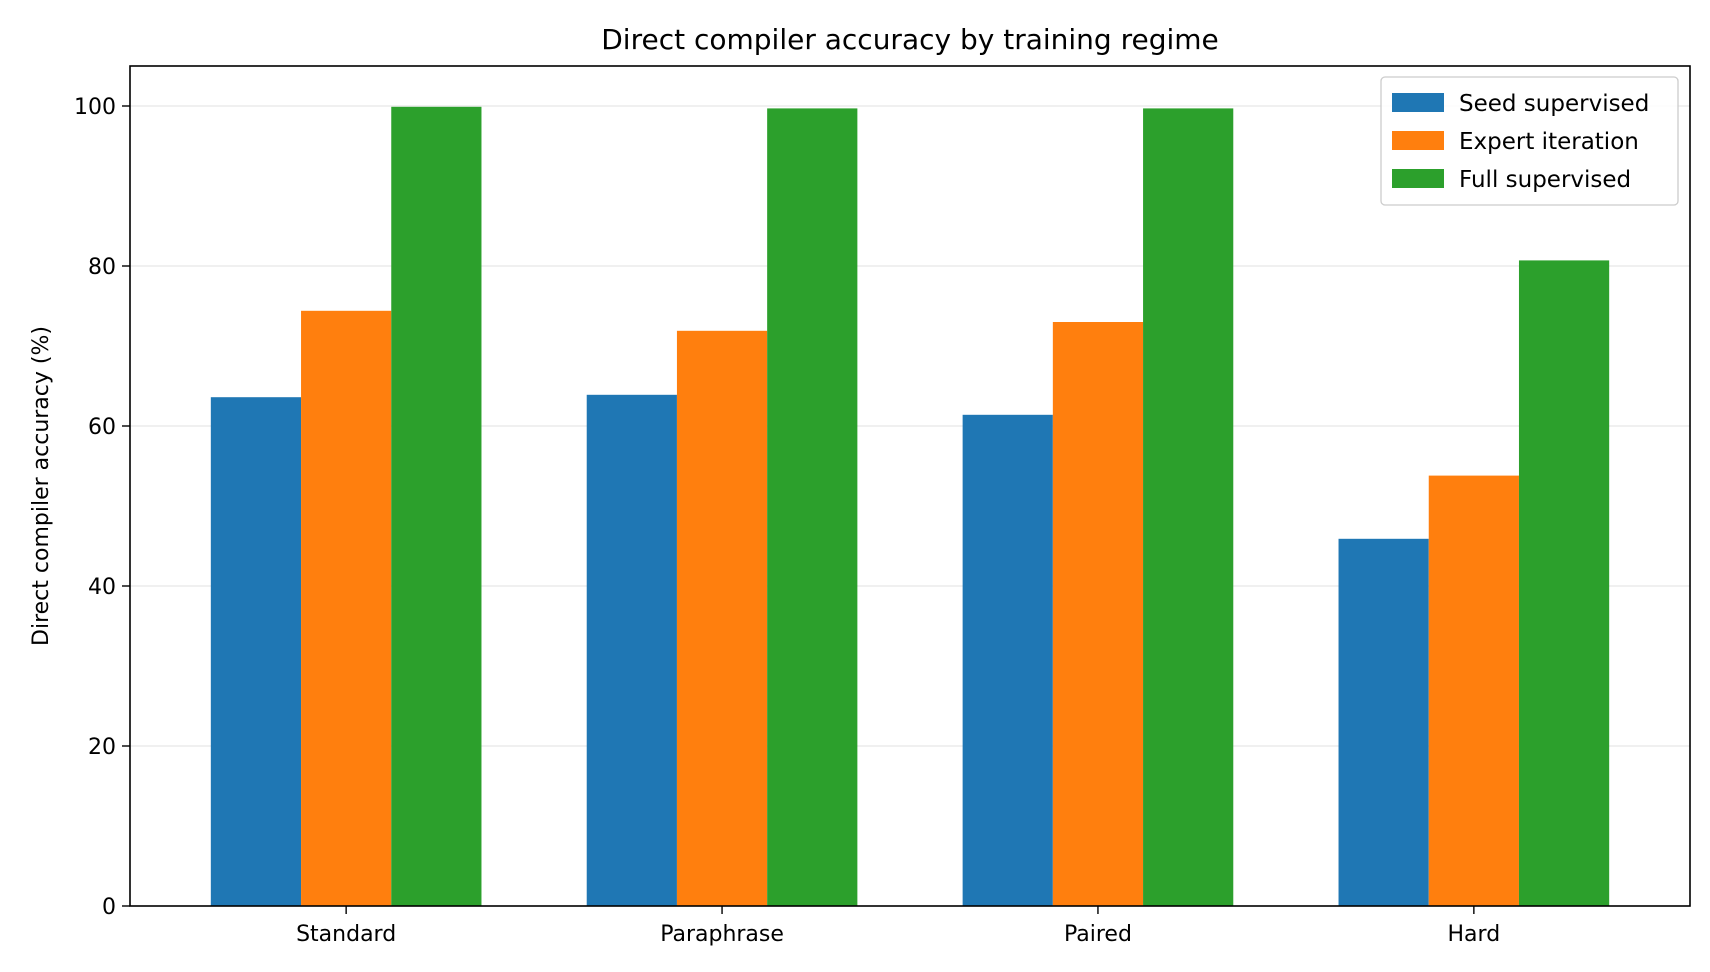  I want to click on y-tick-label: 40, so click(102, 587).